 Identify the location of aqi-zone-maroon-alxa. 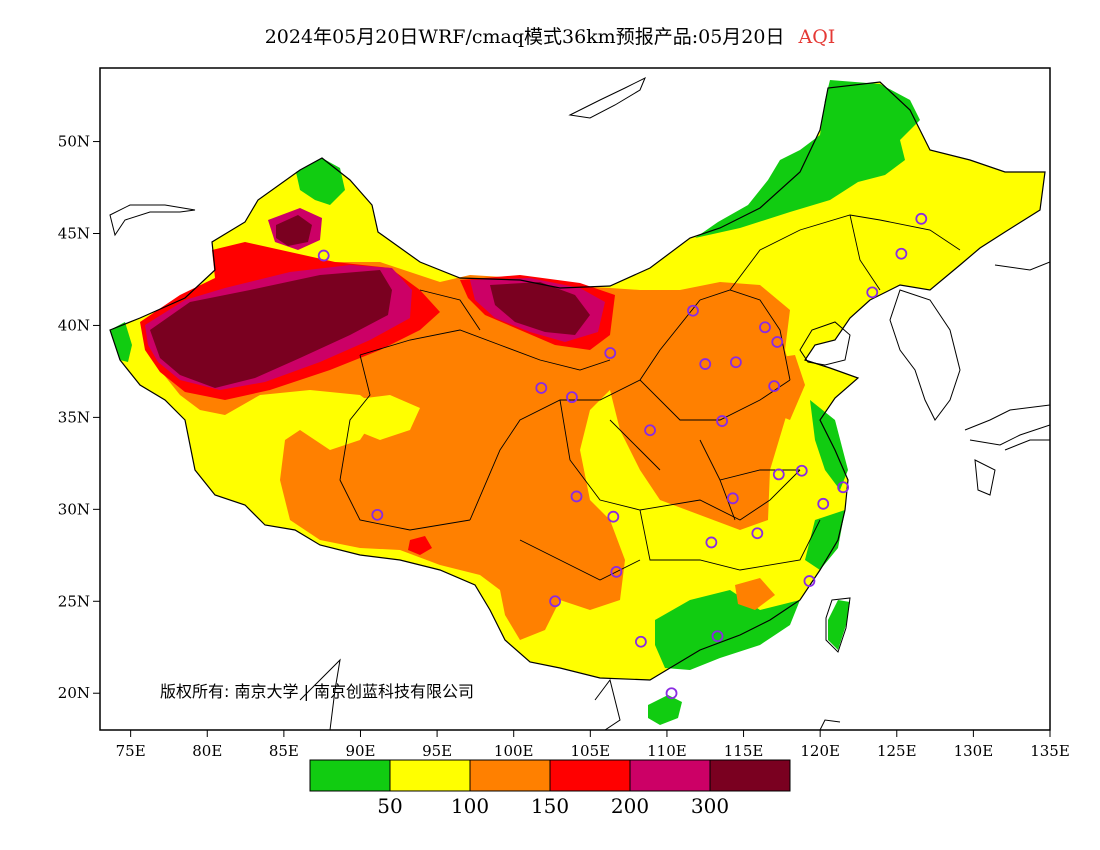
(540, 308).